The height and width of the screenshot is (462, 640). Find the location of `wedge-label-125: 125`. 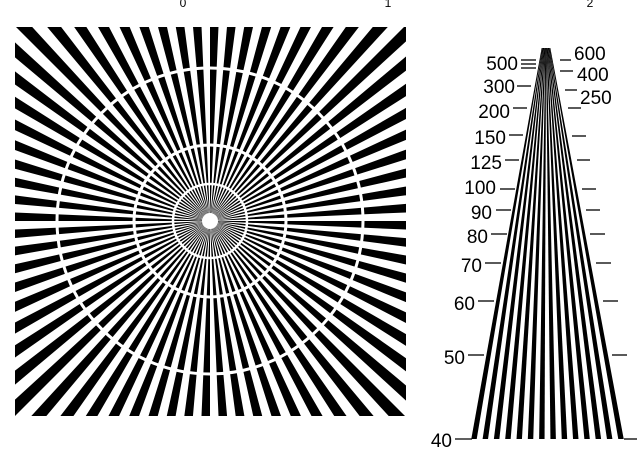

wedge-label-125: 125 is located at coordinates (486, 163).